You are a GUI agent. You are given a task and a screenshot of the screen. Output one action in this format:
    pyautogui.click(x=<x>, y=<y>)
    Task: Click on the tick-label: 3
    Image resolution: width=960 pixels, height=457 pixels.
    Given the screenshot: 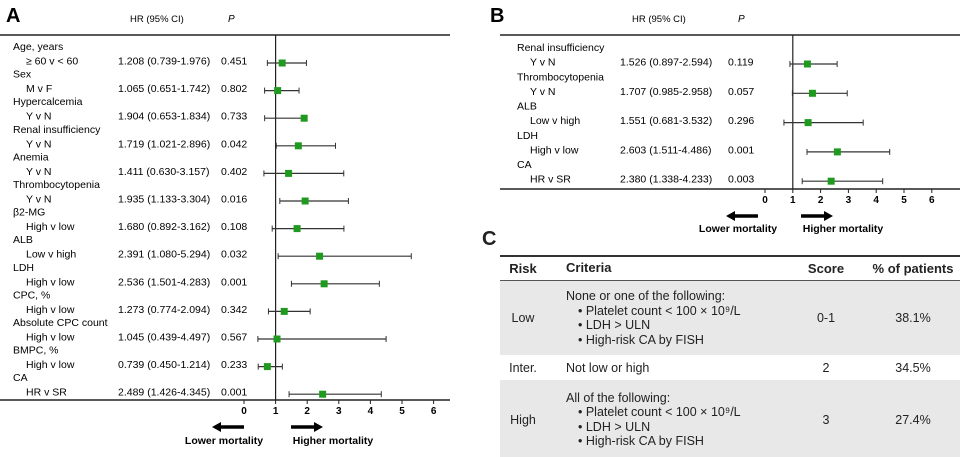 What is the action you would take?
    pyautogui.click(x=849, y=200)
    